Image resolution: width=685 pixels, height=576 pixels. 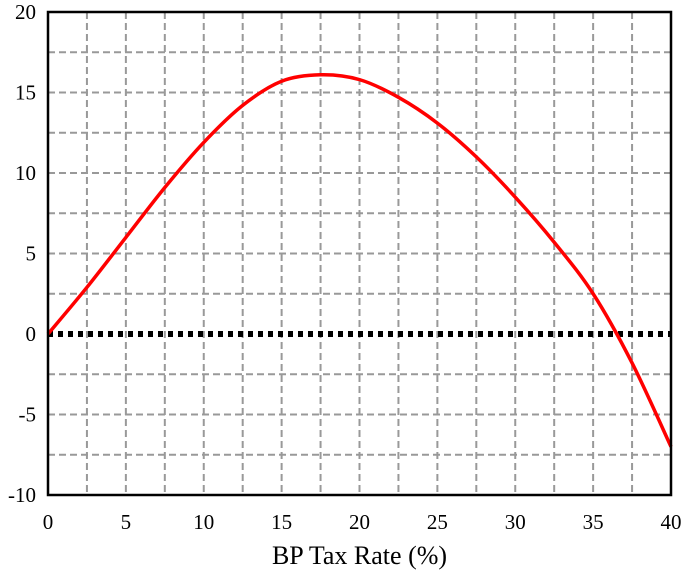 What do you see at coordinates (593, 522) in the screenshot?
I see `x-tick-label: 35` at bounding box center [593, 522].